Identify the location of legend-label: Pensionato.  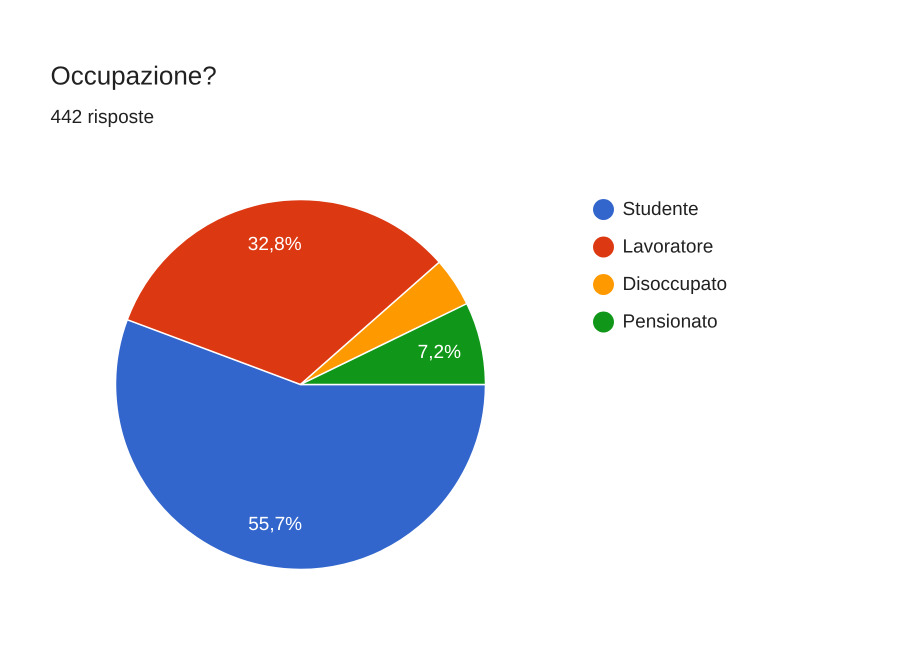
(670, 322).